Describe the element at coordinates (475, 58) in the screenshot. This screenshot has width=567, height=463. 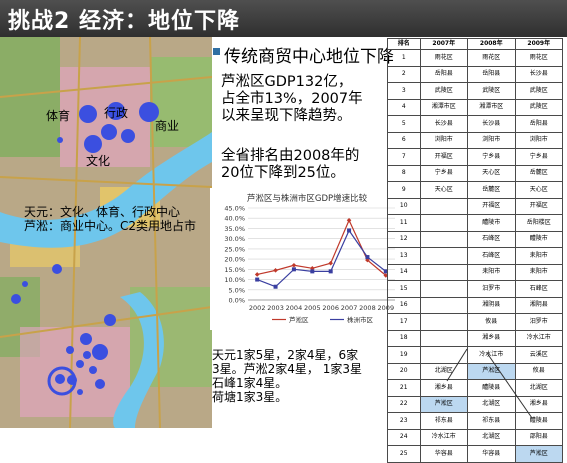
I see `table-row: 1 雨花区 雨花区 雨花区` at that location.